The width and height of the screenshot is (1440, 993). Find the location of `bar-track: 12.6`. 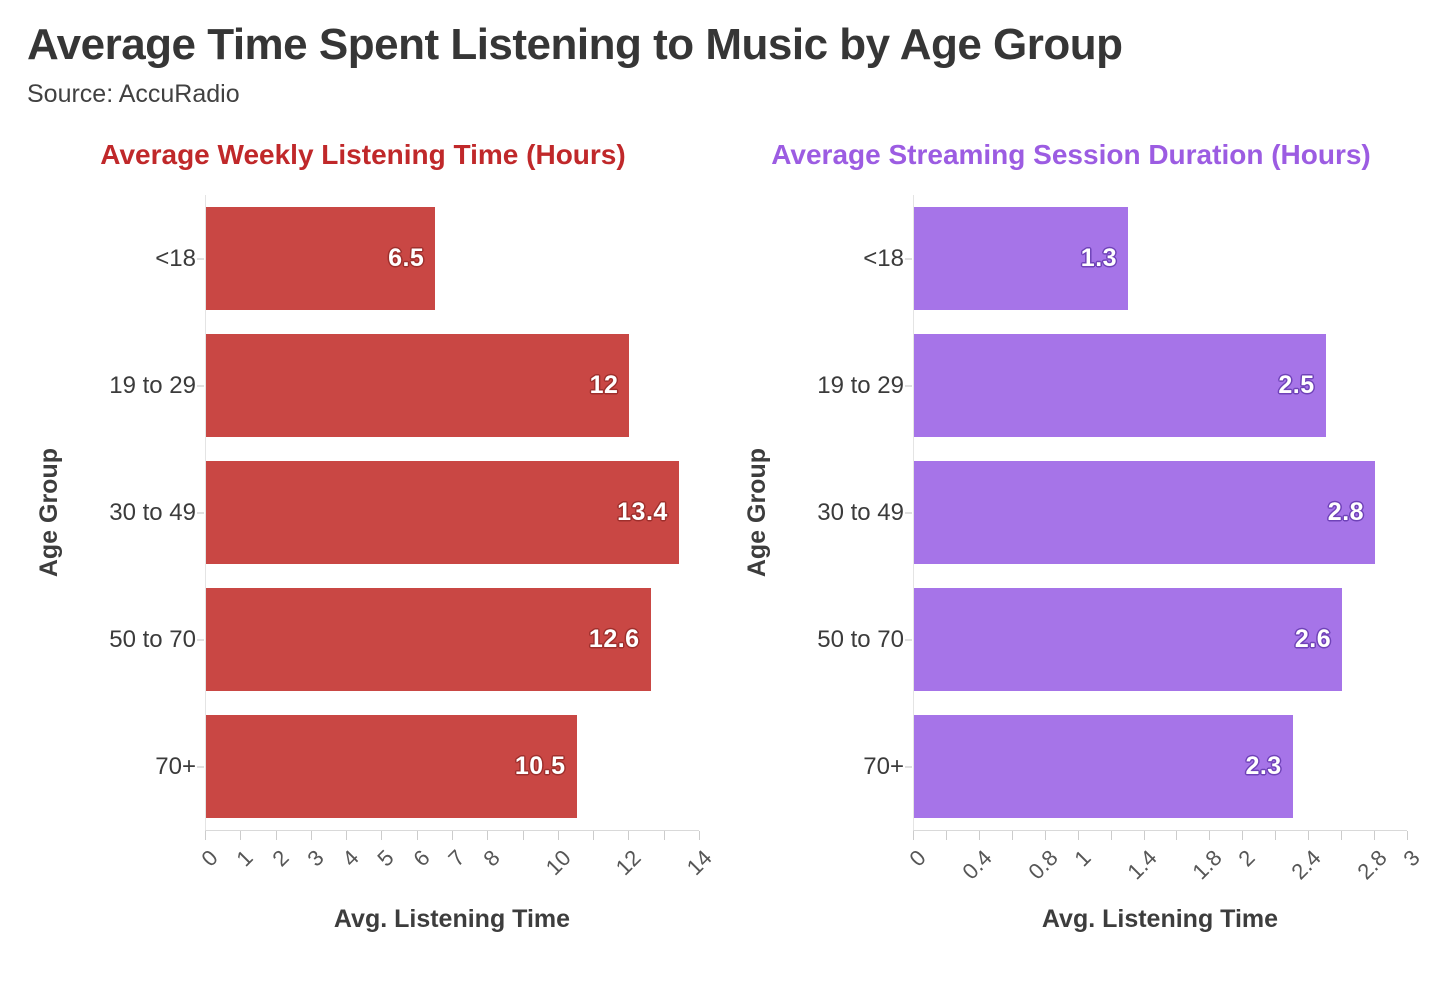

bar-track: 12.6 is located at coordinates (448, 639).